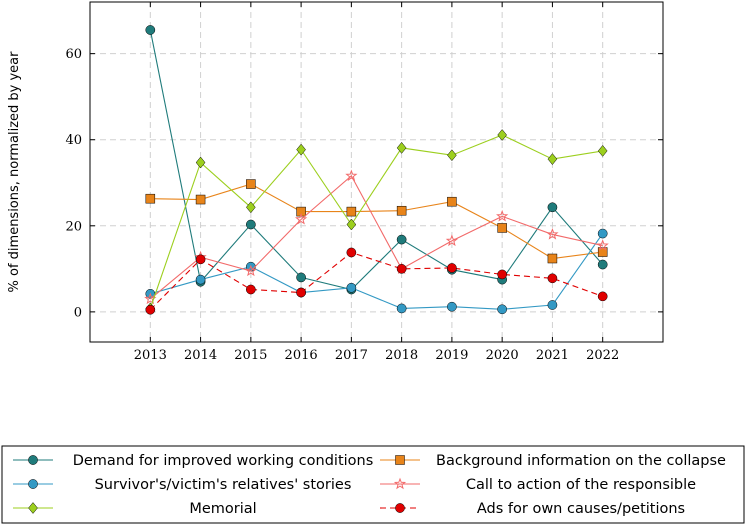 The image size is (747, 525). I want to click on legend-label: Survivor's/victim's relatives' stories, so click(223, 485).